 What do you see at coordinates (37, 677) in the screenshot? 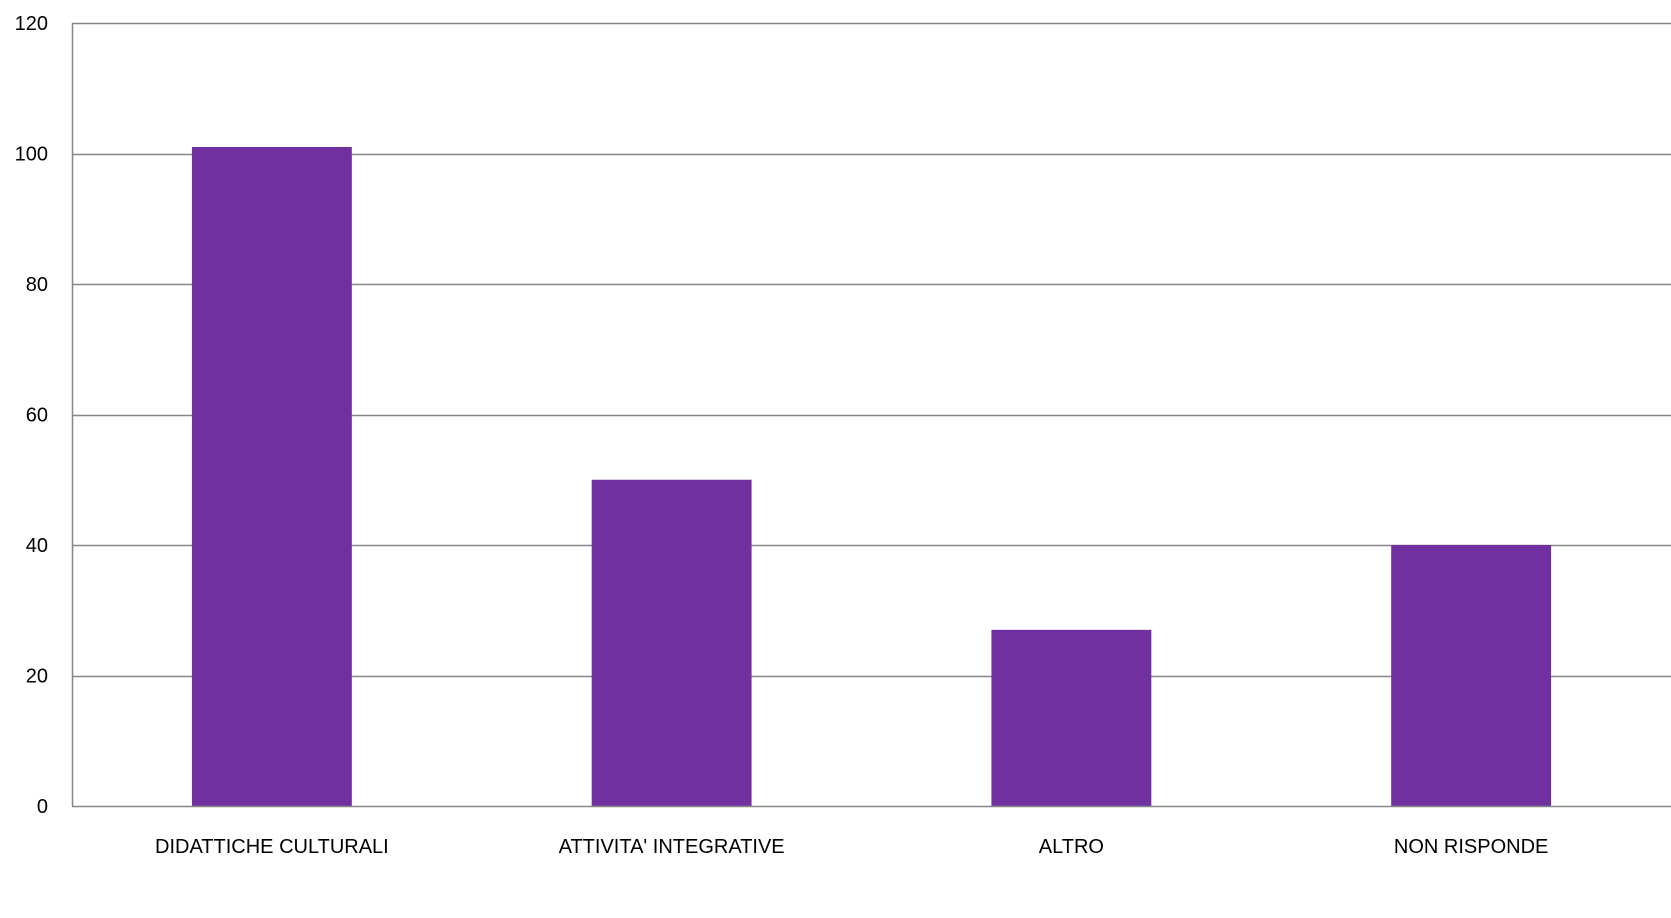
I see `y-tick-label: 20` at bounding box center [37, 677].